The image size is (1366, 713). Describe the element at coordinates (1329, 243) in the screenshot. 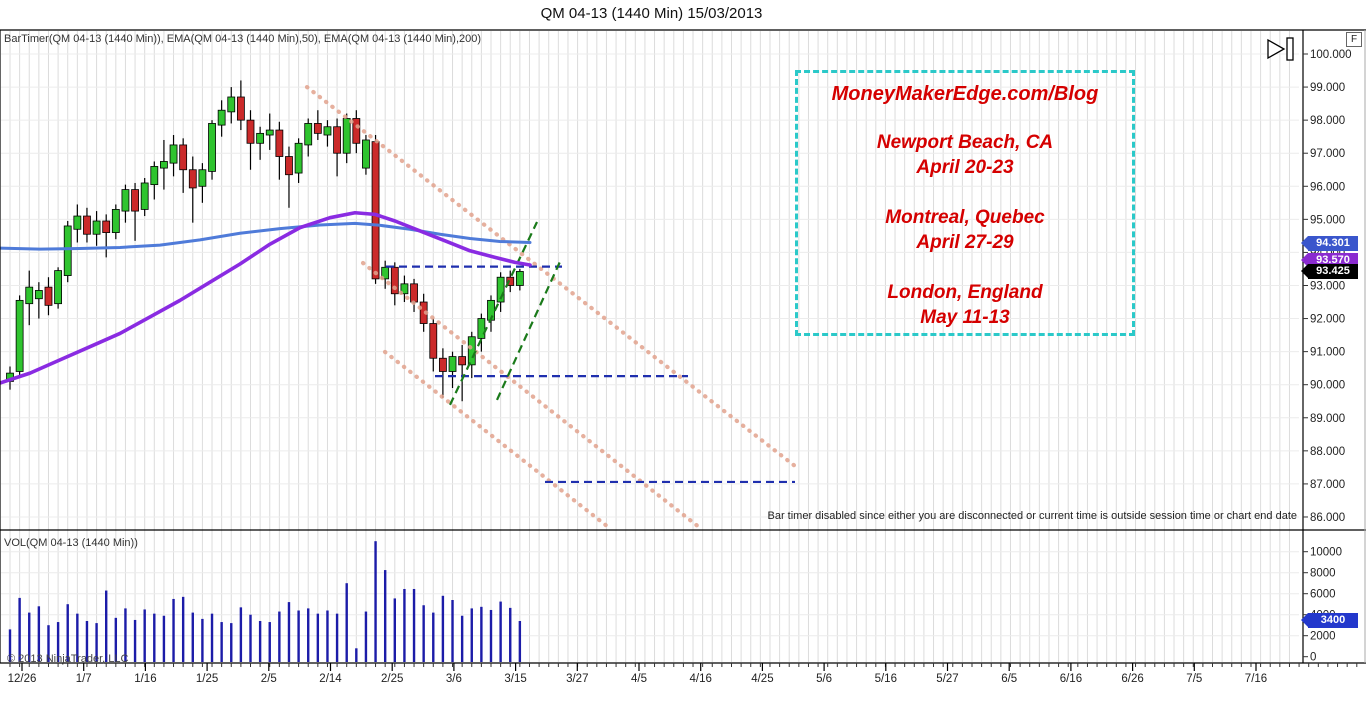

I see `ema50-price-tag: 94.301` at that location.